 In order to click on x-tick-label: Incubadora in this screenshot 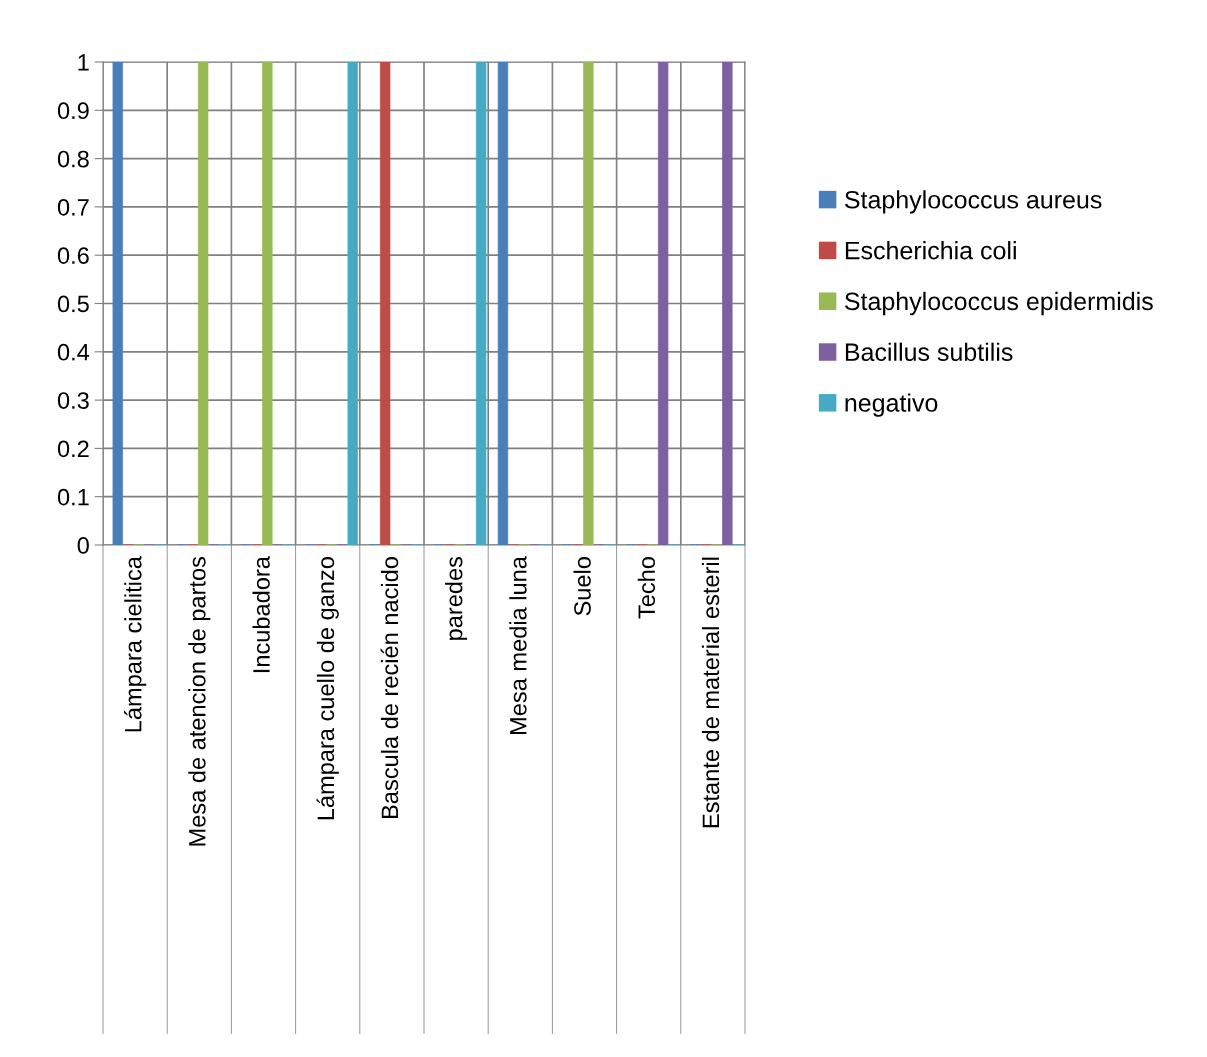, I will do `click(261, 614)`.